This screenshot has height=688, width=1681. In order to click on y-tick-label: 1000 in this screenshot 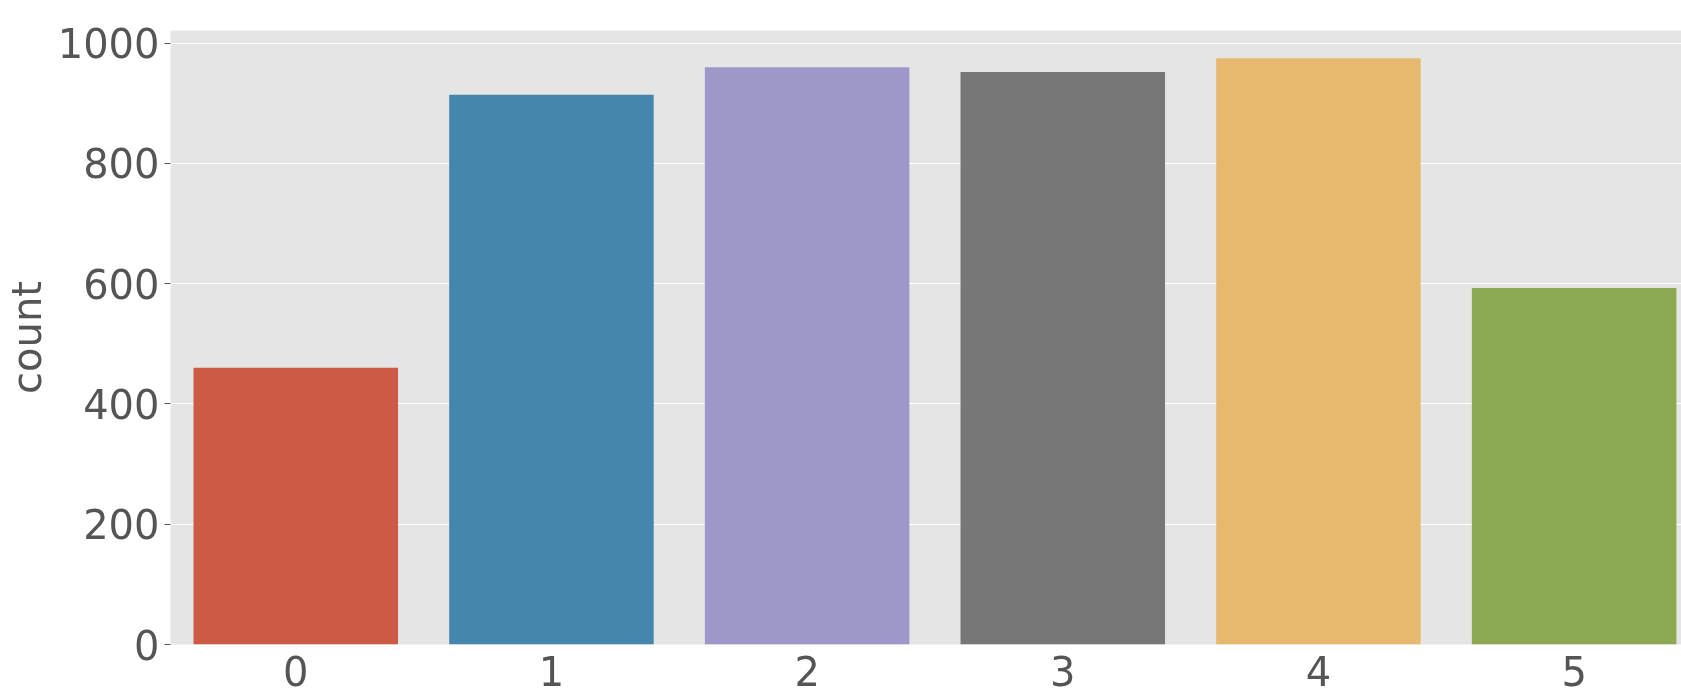, I will do `click(108, 44)`.